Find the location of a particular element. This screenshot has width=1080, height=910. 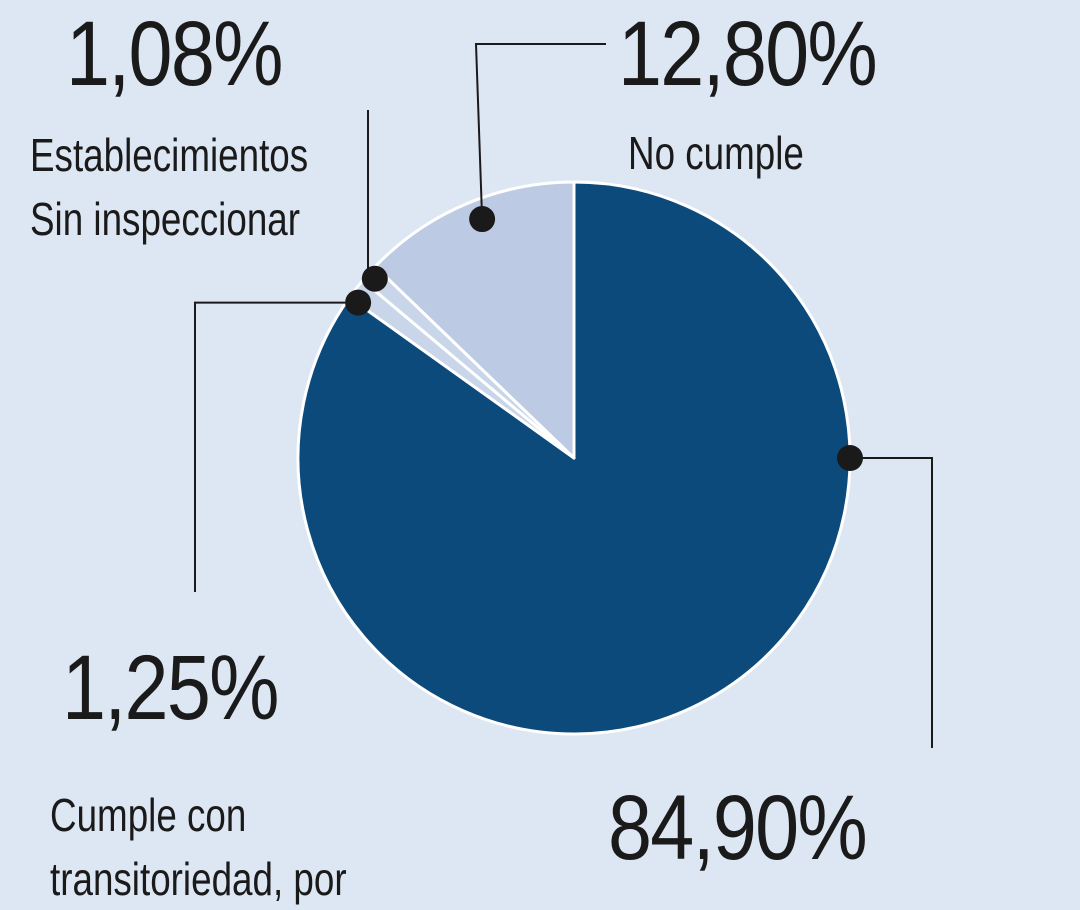

slice-no-cumple is located at coordinates (474, 320).